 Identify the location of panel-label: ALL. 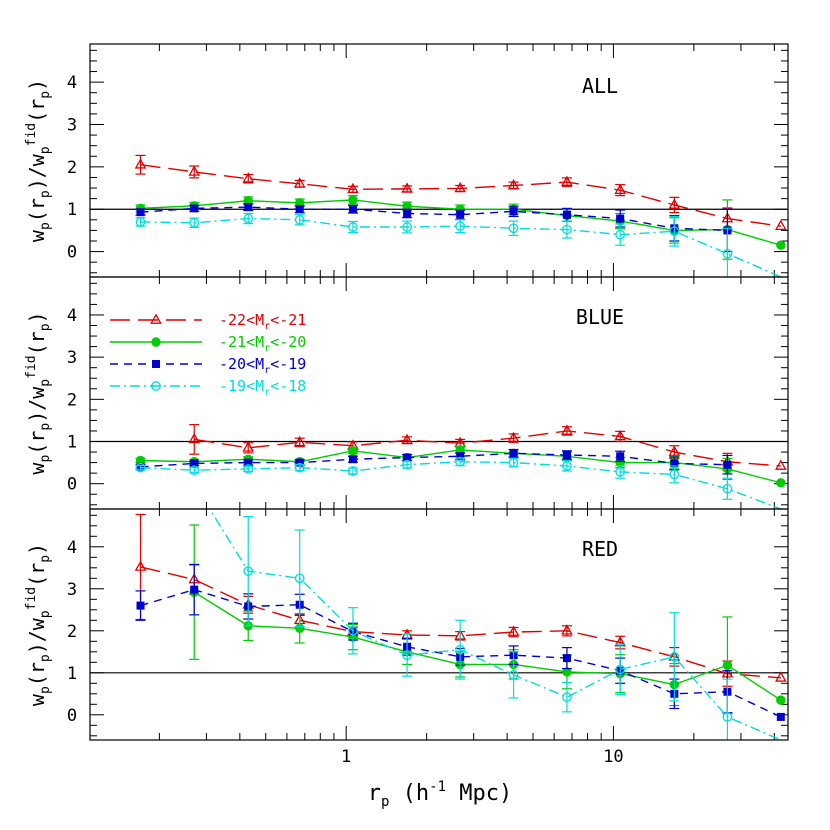
(600, 86).